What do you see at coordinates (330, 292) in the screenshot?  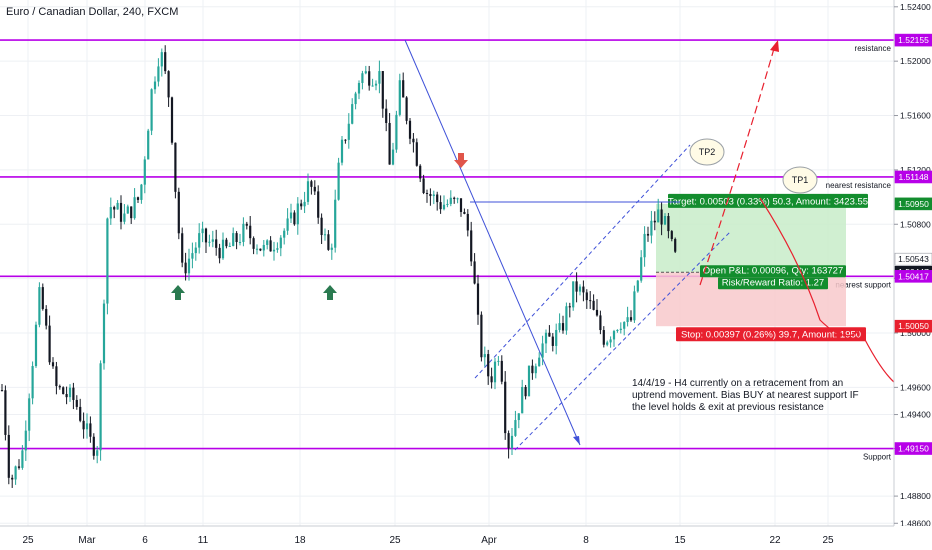 I see `buy-arrow-icon` at bounding box center [330, 292].